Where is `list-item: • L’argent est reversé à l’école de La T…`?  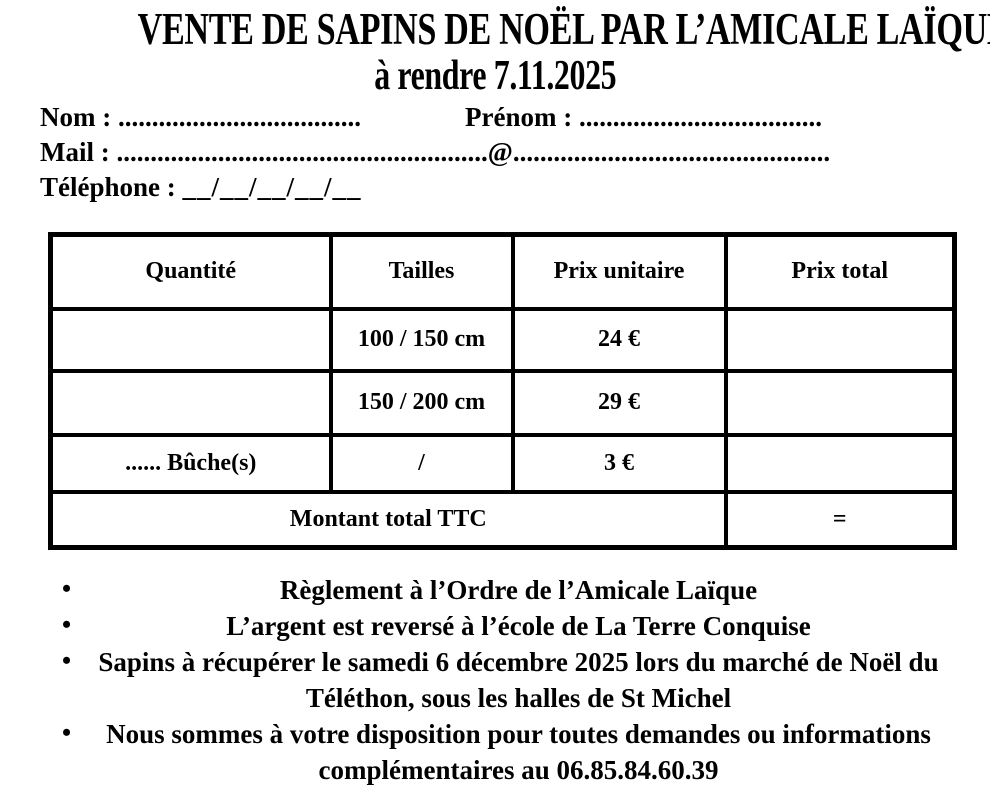 list-item: • L’argent est reversé à l’école de La T… is located at coordinates (495, 626).